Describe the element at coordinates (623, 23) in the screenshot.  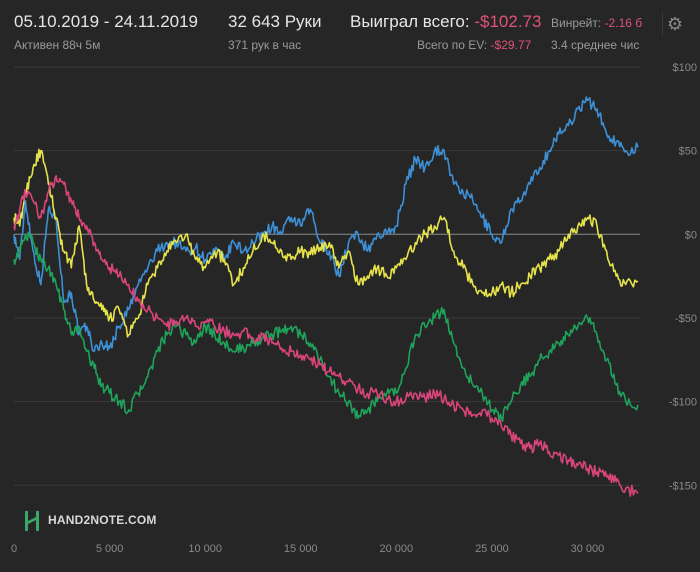
I see `winrate-value: -2.16 б` at that location.